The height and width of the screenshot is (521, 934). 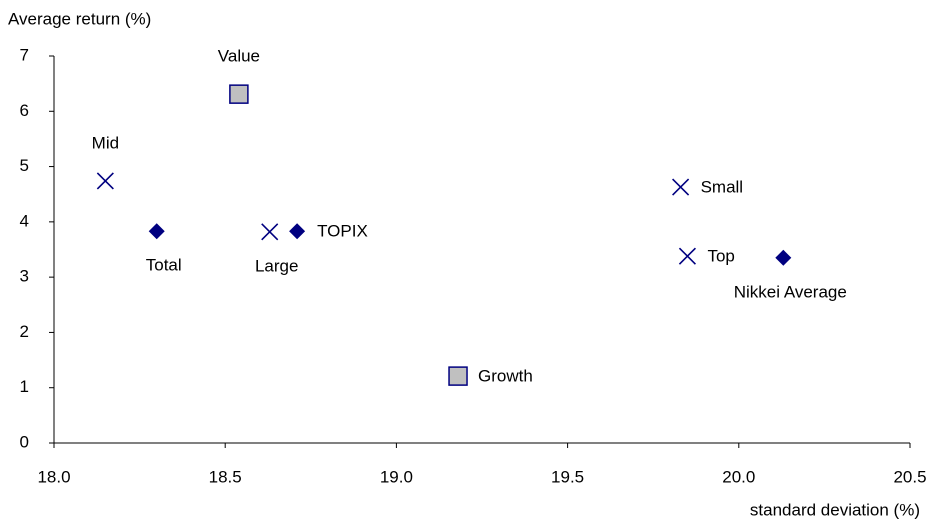 What do you see at coordinates (24, 165) in the screenshot?
I see `y-tick-label: 5` at bounding box center [24, 165].